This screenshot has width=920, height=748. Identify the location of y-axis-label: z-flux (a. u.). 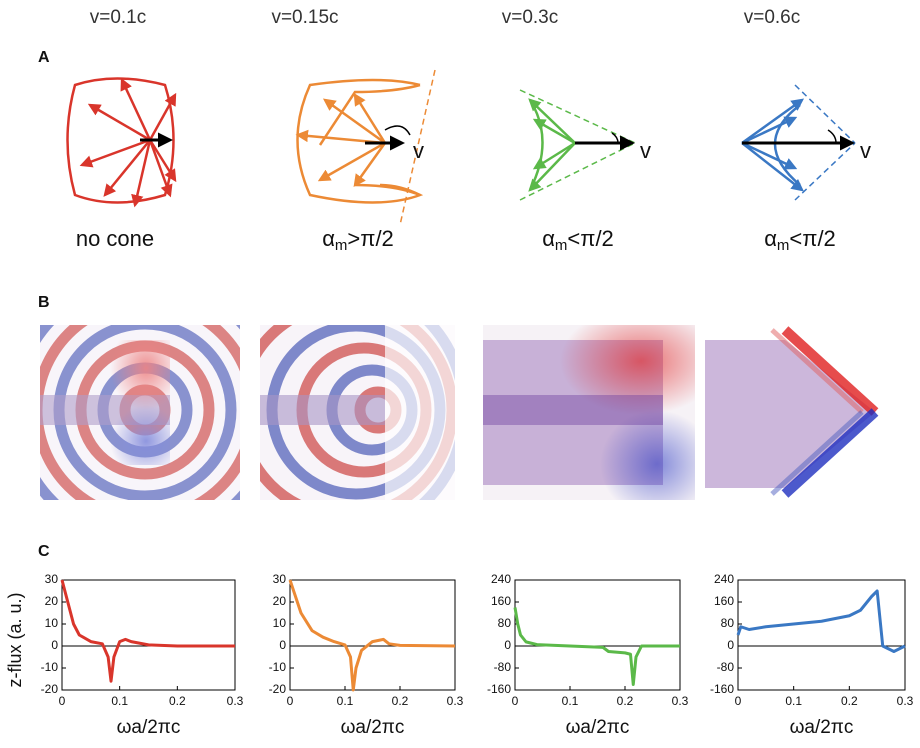
(15, 639).